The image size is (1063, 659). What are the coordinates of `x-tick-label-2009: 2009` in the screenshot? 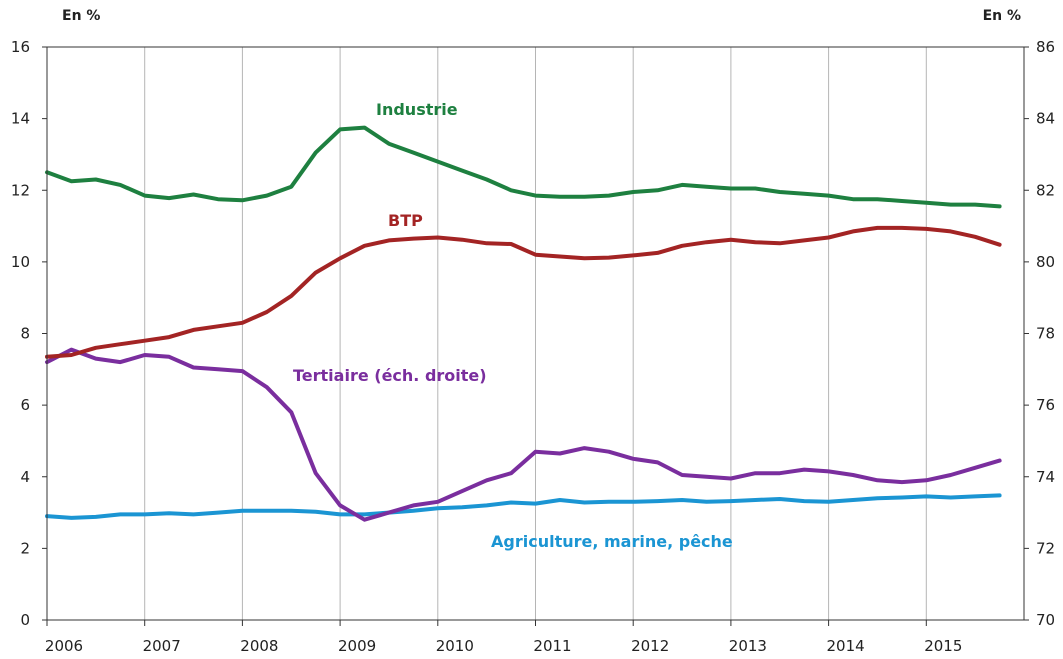 It's located at (357, 646).